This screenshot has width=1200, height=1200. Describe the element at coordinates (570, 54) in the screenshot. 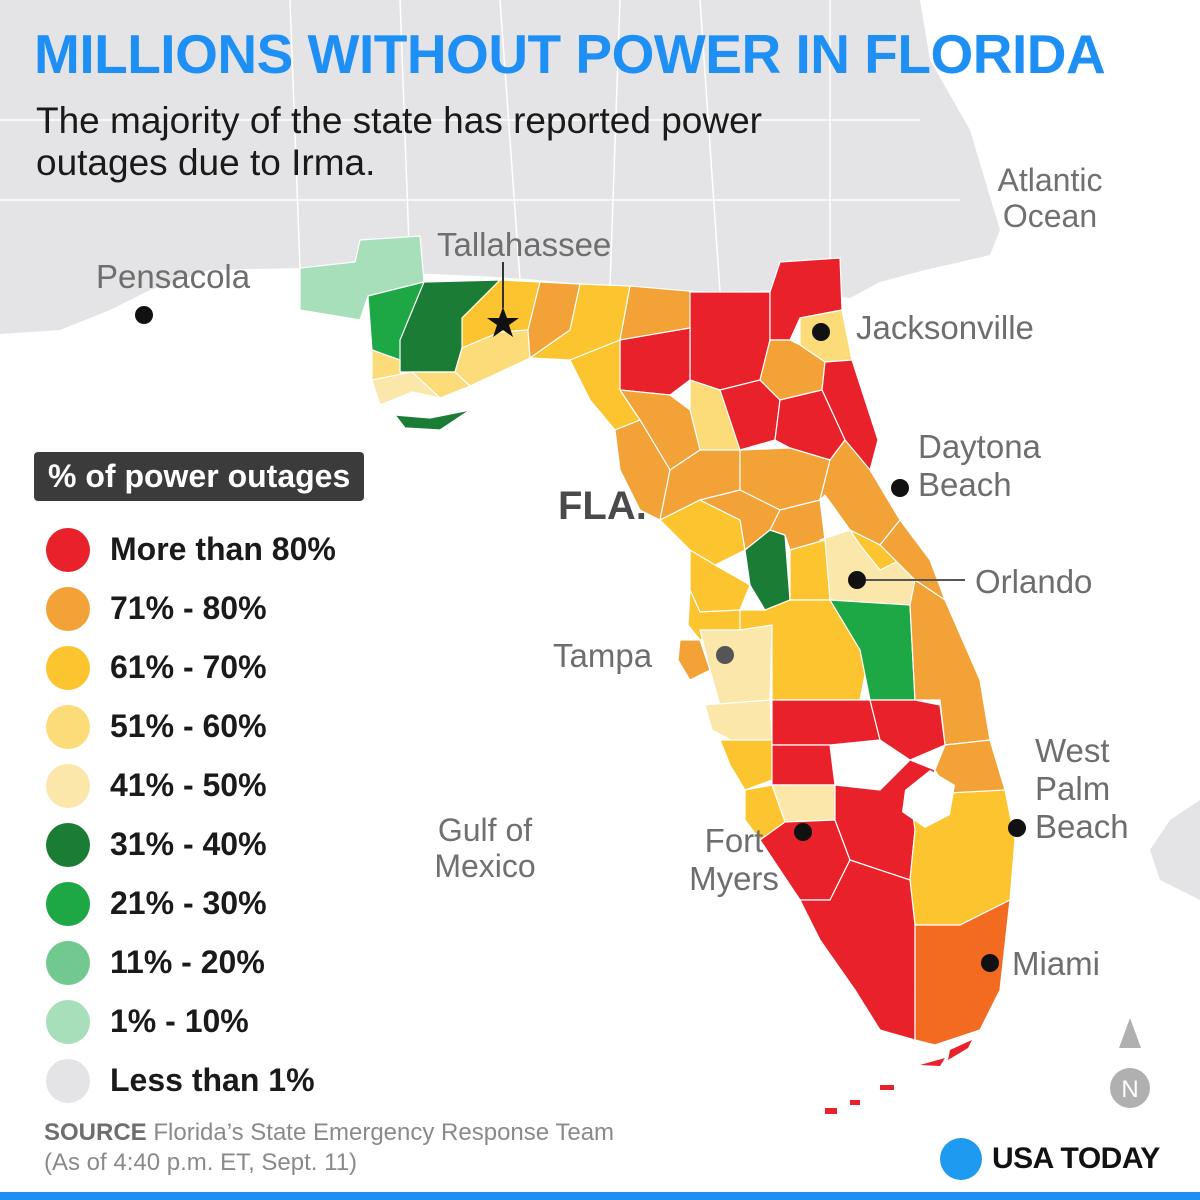

I see `page-title: MILLIONS WITHOUT POWER IN FLORIDA` at that location.